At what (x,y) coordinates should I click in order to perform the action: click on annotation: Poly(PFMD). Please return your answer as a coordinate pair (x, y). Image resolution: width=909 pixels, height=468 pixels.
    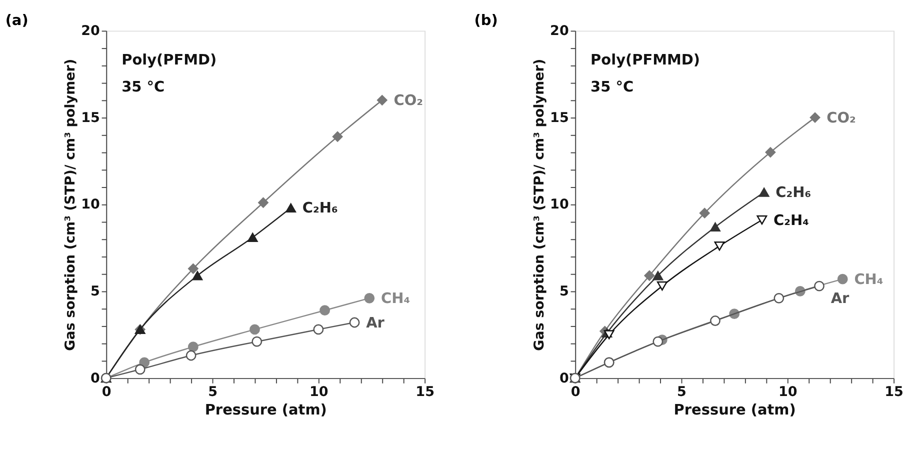
    Looking at the image, I should click on (169, 60).